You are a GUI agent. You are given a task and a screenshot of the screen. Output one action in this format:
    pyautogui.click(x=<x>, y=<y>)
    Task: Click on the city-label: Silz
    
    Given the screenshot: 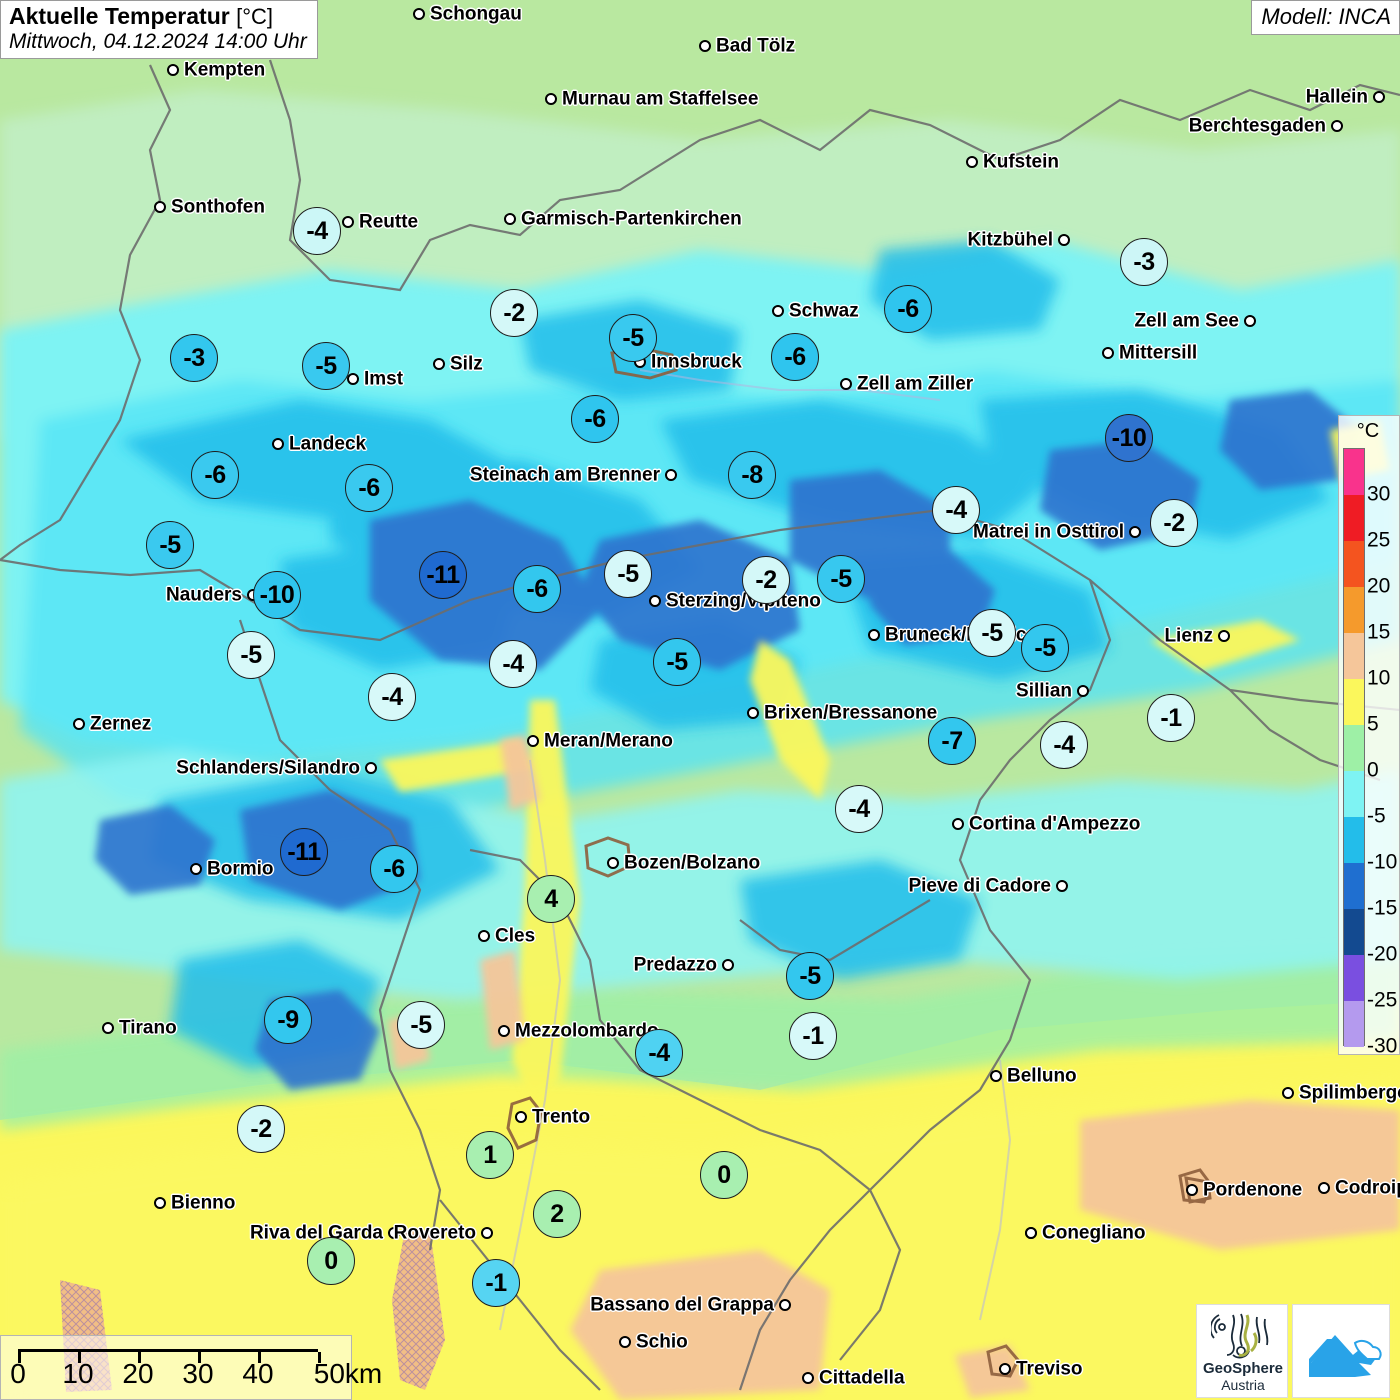 What is the action you would take?
    pyautogui.click(x=466, y=364)
    